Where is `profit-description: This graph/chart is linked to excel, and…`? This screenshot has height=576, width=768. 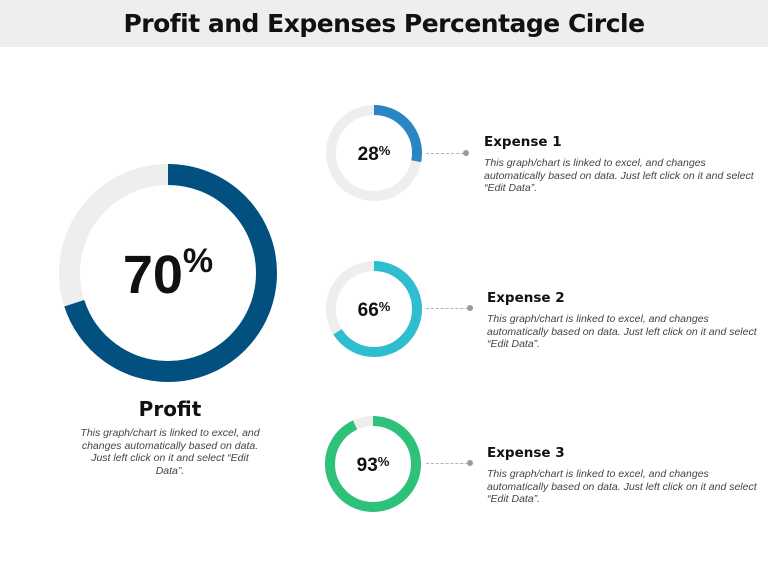
profit-description: This graph/chart is linked to excel, and… is located at coordinates (170, 452).